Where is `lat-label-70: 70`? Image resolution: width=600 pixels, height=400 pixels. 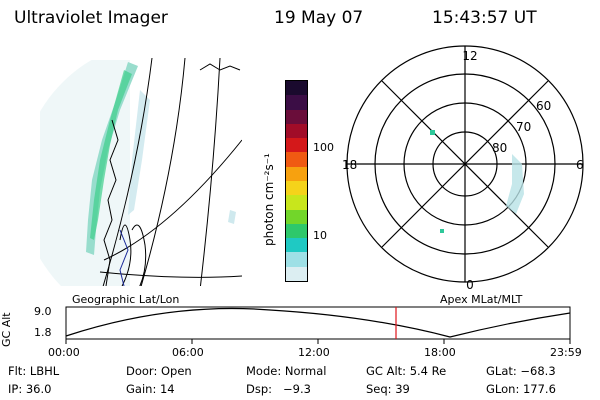 lat-label-70: 70 is located at coordinates (523, 127).